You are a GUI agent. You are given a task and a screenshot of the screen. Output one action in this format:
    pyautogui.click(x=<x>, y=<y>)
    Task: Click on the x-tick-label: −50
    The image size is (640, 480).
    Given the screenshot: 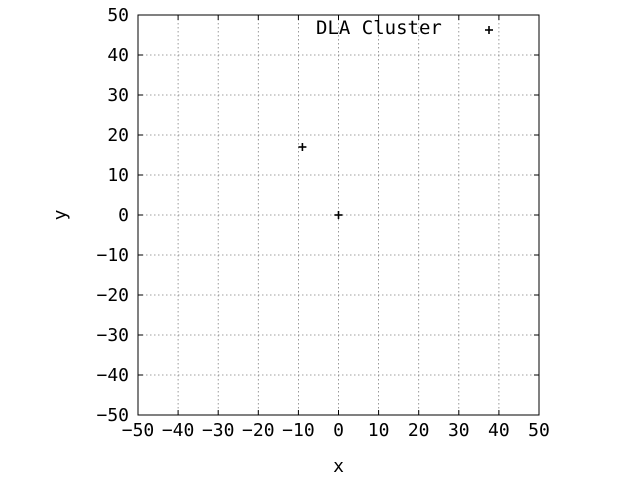 What is the action you would take?
    pyautogui.click(x=138, y=430)
    